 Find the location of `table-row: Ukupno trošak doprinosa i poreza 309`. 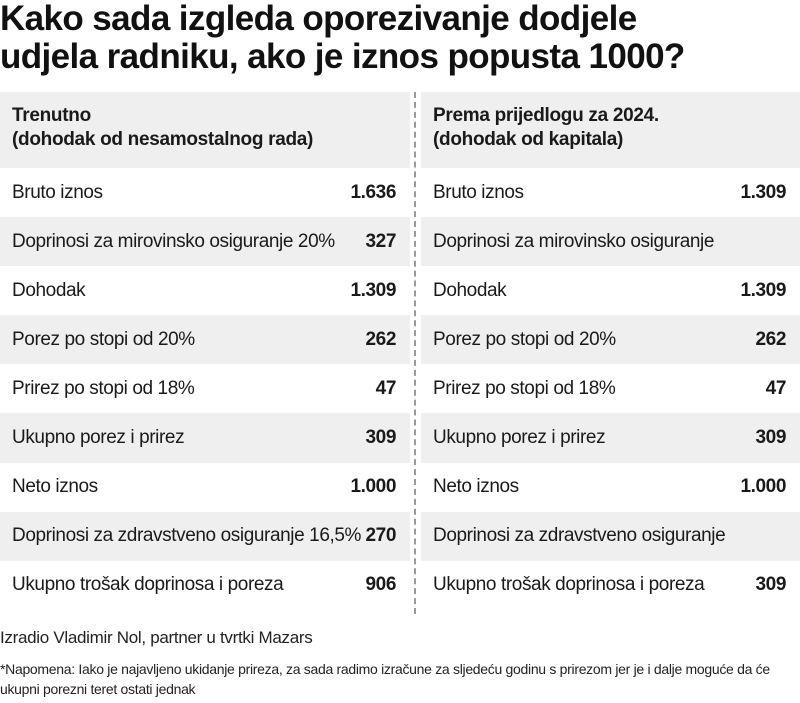

table-row: Ukupno trošak doprinosa i poreza 309 is located at coordinates (610, 585).